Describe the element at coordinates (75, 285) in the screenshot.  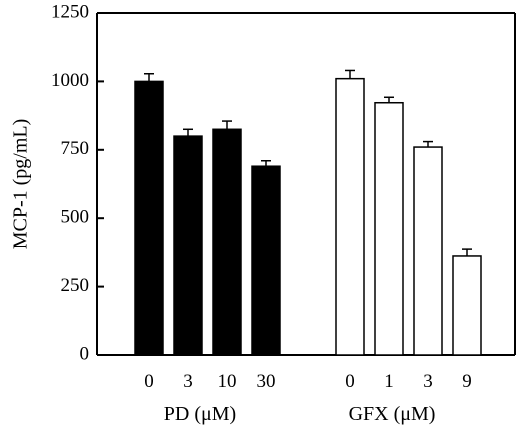
I see `y-tick-label: 250` at that location.